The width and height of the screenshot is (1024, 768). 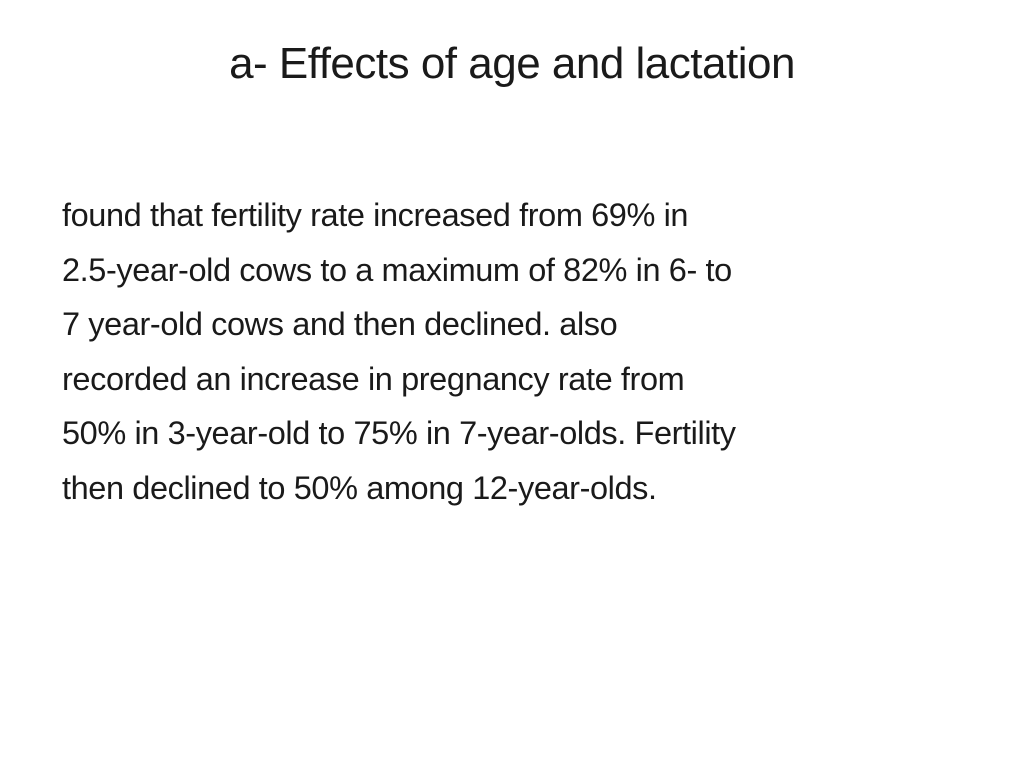 What do you see at coordinates (340, 324) in the screenshot?
I see `body-line: 7 year-old cows and then declined. also` at bounding box center [340, 324].